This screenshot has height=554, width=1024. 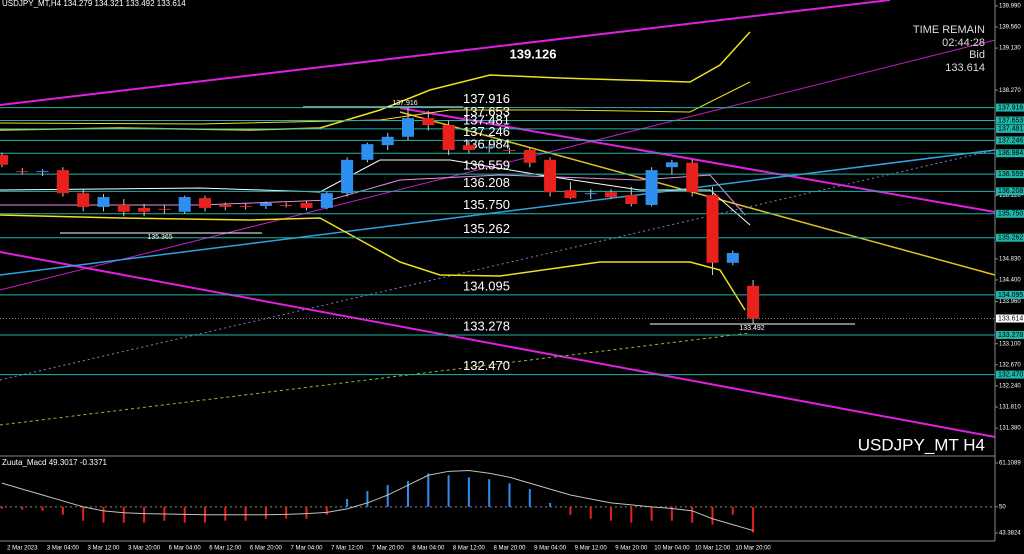 I want to click on x-tick-label: 7 Mar 04:00, so click(x=306, y=549).